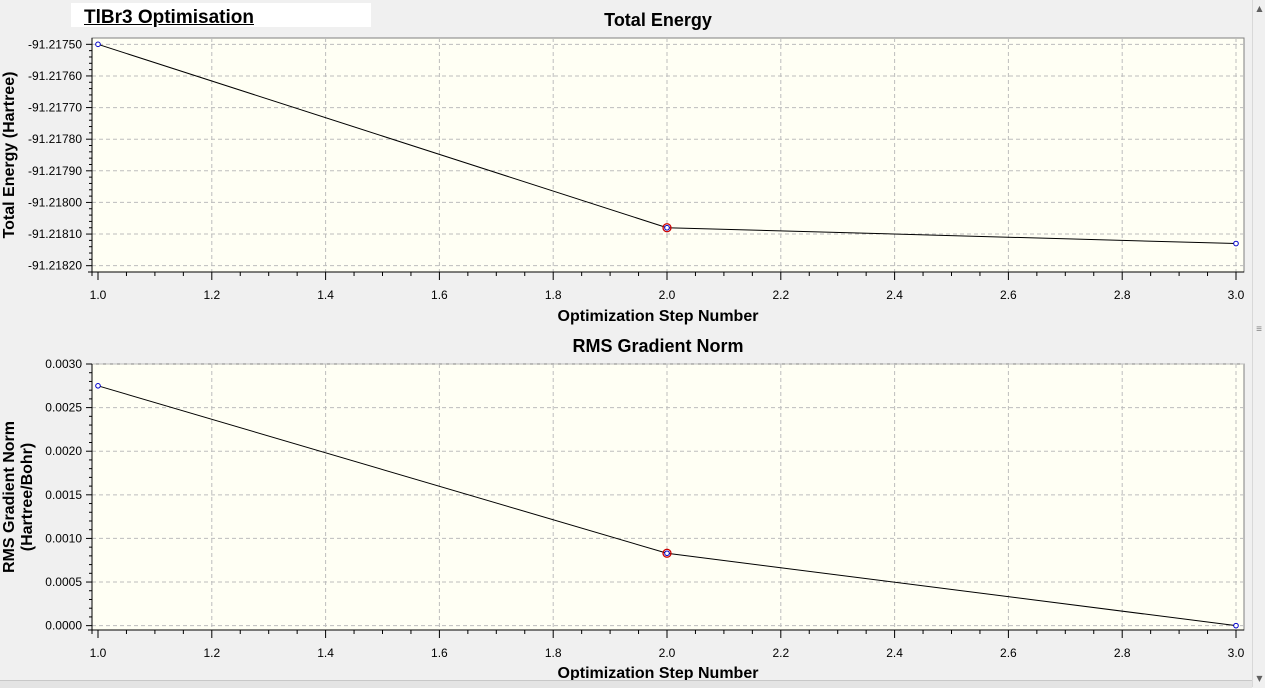  Describe the element at coordinates (63, 495) in the screenshot. I see `y-tick-label: 0.0015` at that location.